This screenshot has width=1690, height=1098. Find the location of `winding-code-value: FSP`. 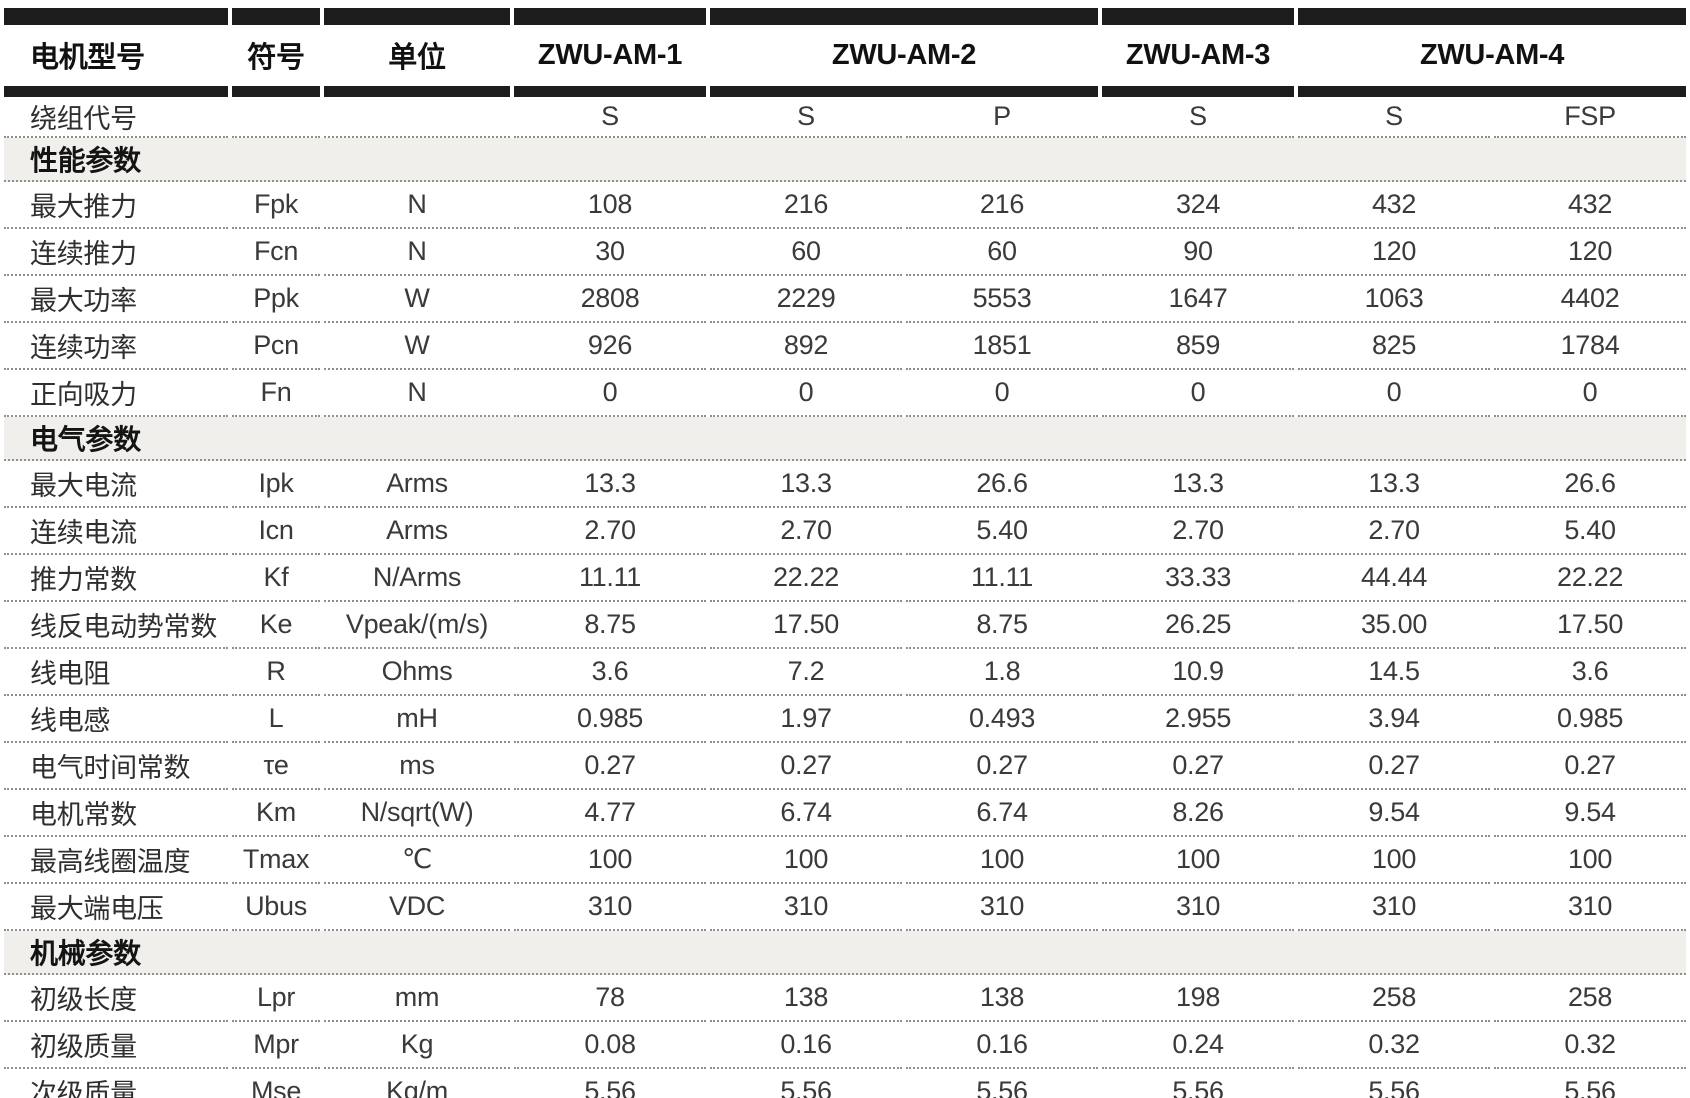

winding-code-value: FSP is located at coordinates (1590, 117).